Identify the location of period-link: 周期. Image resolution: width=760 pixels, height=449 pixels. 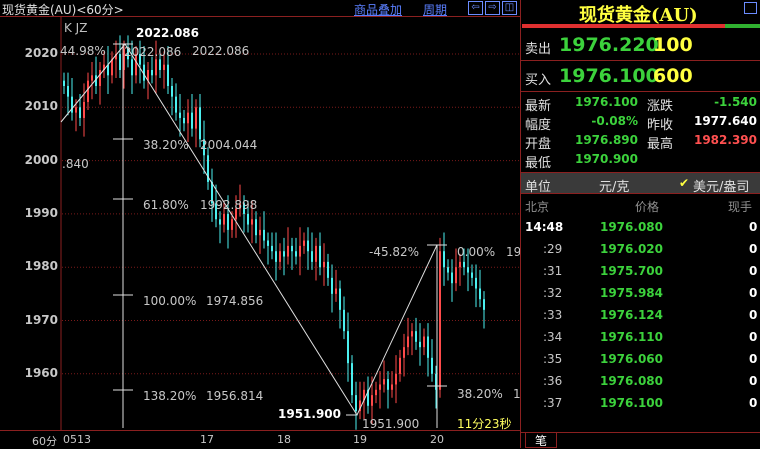
(435, 10).